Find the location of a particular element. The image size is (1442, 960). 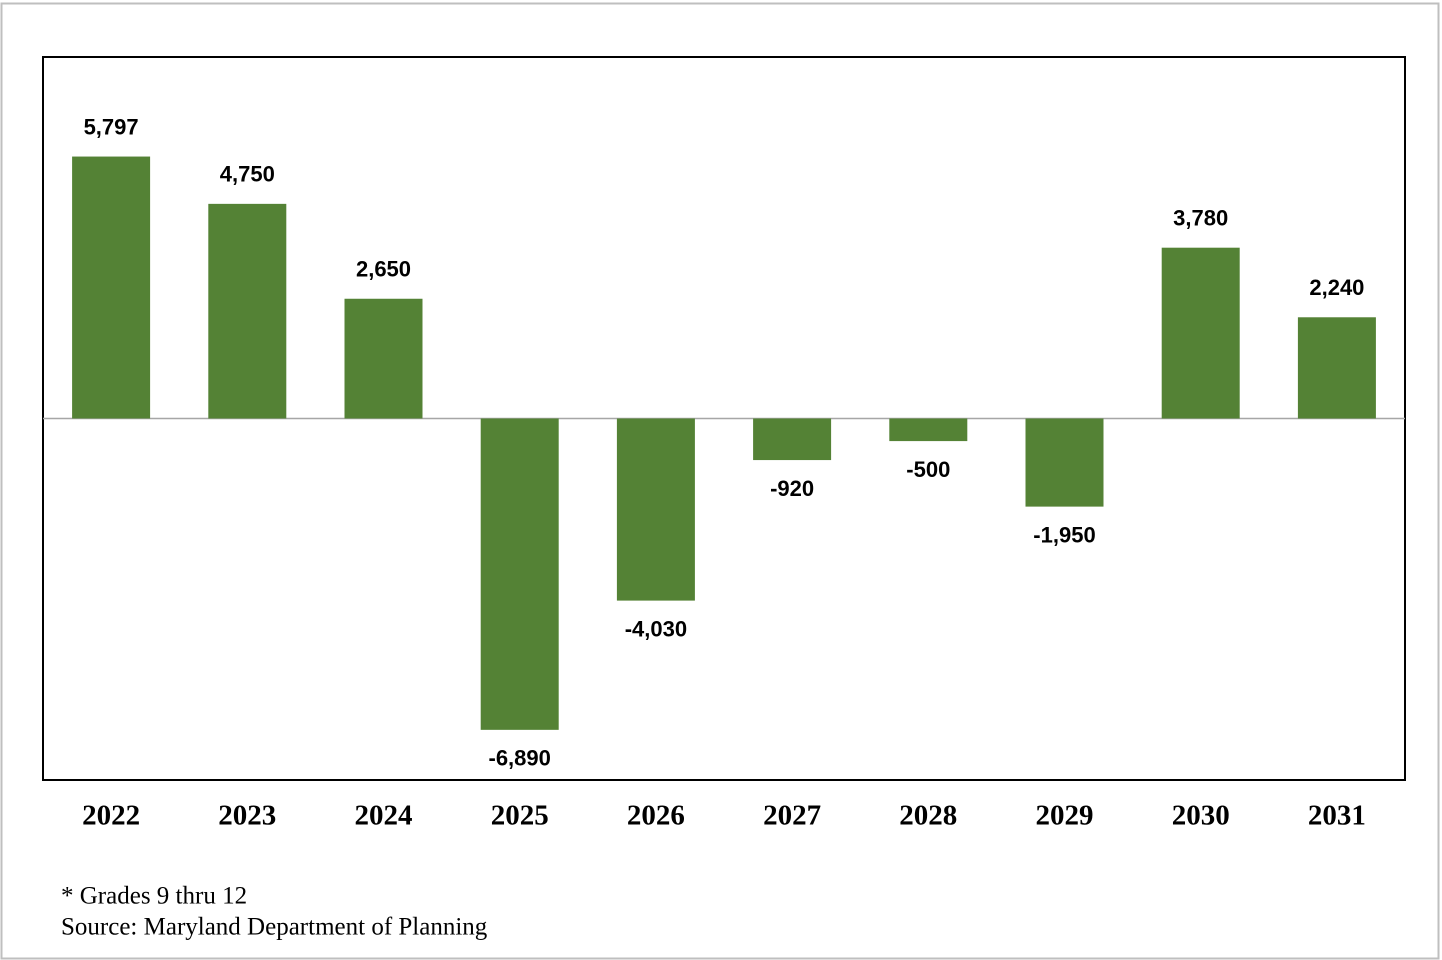

x-tick-label: 2027 is located at coordinates (792, 816).